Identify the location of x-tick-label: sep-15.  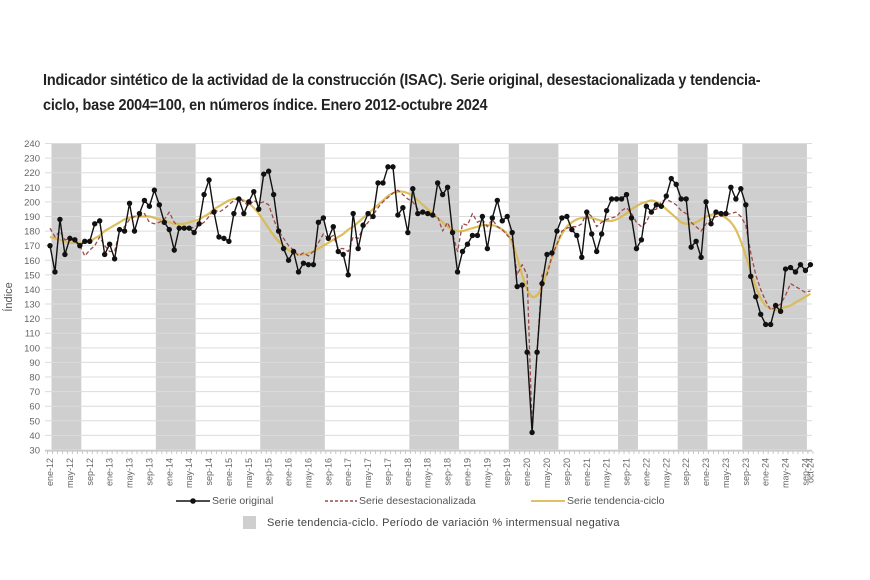
(269, 472).